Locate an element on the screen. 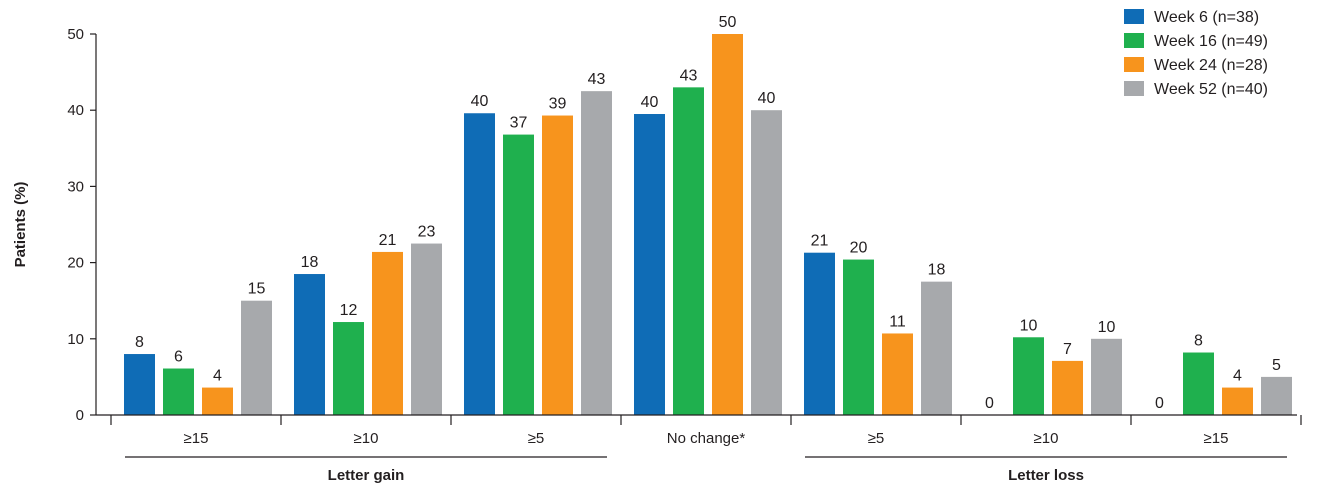 This screenshot has height=488, width=1321. data-label-4-2: 23 is located at coordinates (427, 232).